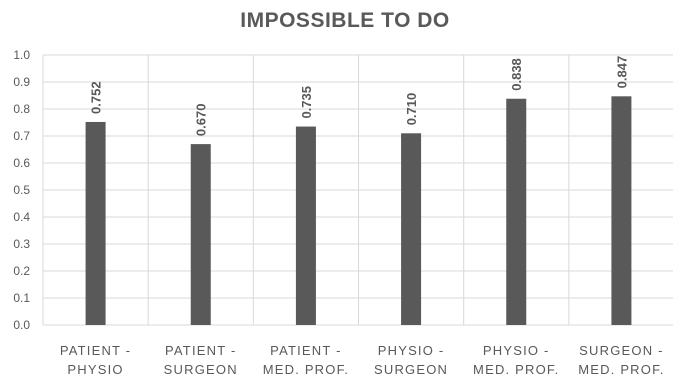  What do you see at coordinates (95, 369) in the screenshot?
I see `x-tick-label: PHYSIO` at bounding box center [95, 369].